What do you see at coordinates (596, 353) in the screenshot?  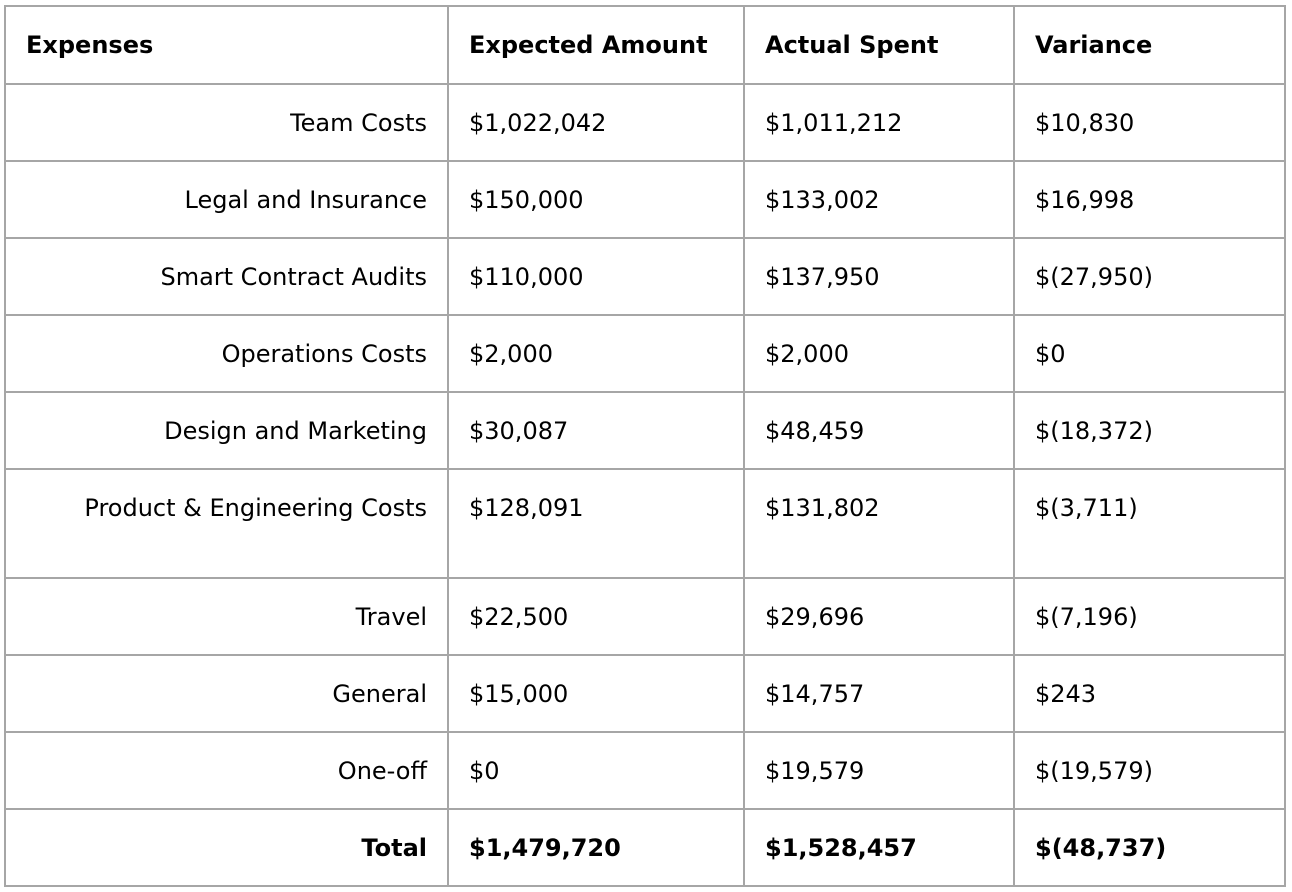 I see `expected-amount: $2,000` at bounding box center [596, 353].